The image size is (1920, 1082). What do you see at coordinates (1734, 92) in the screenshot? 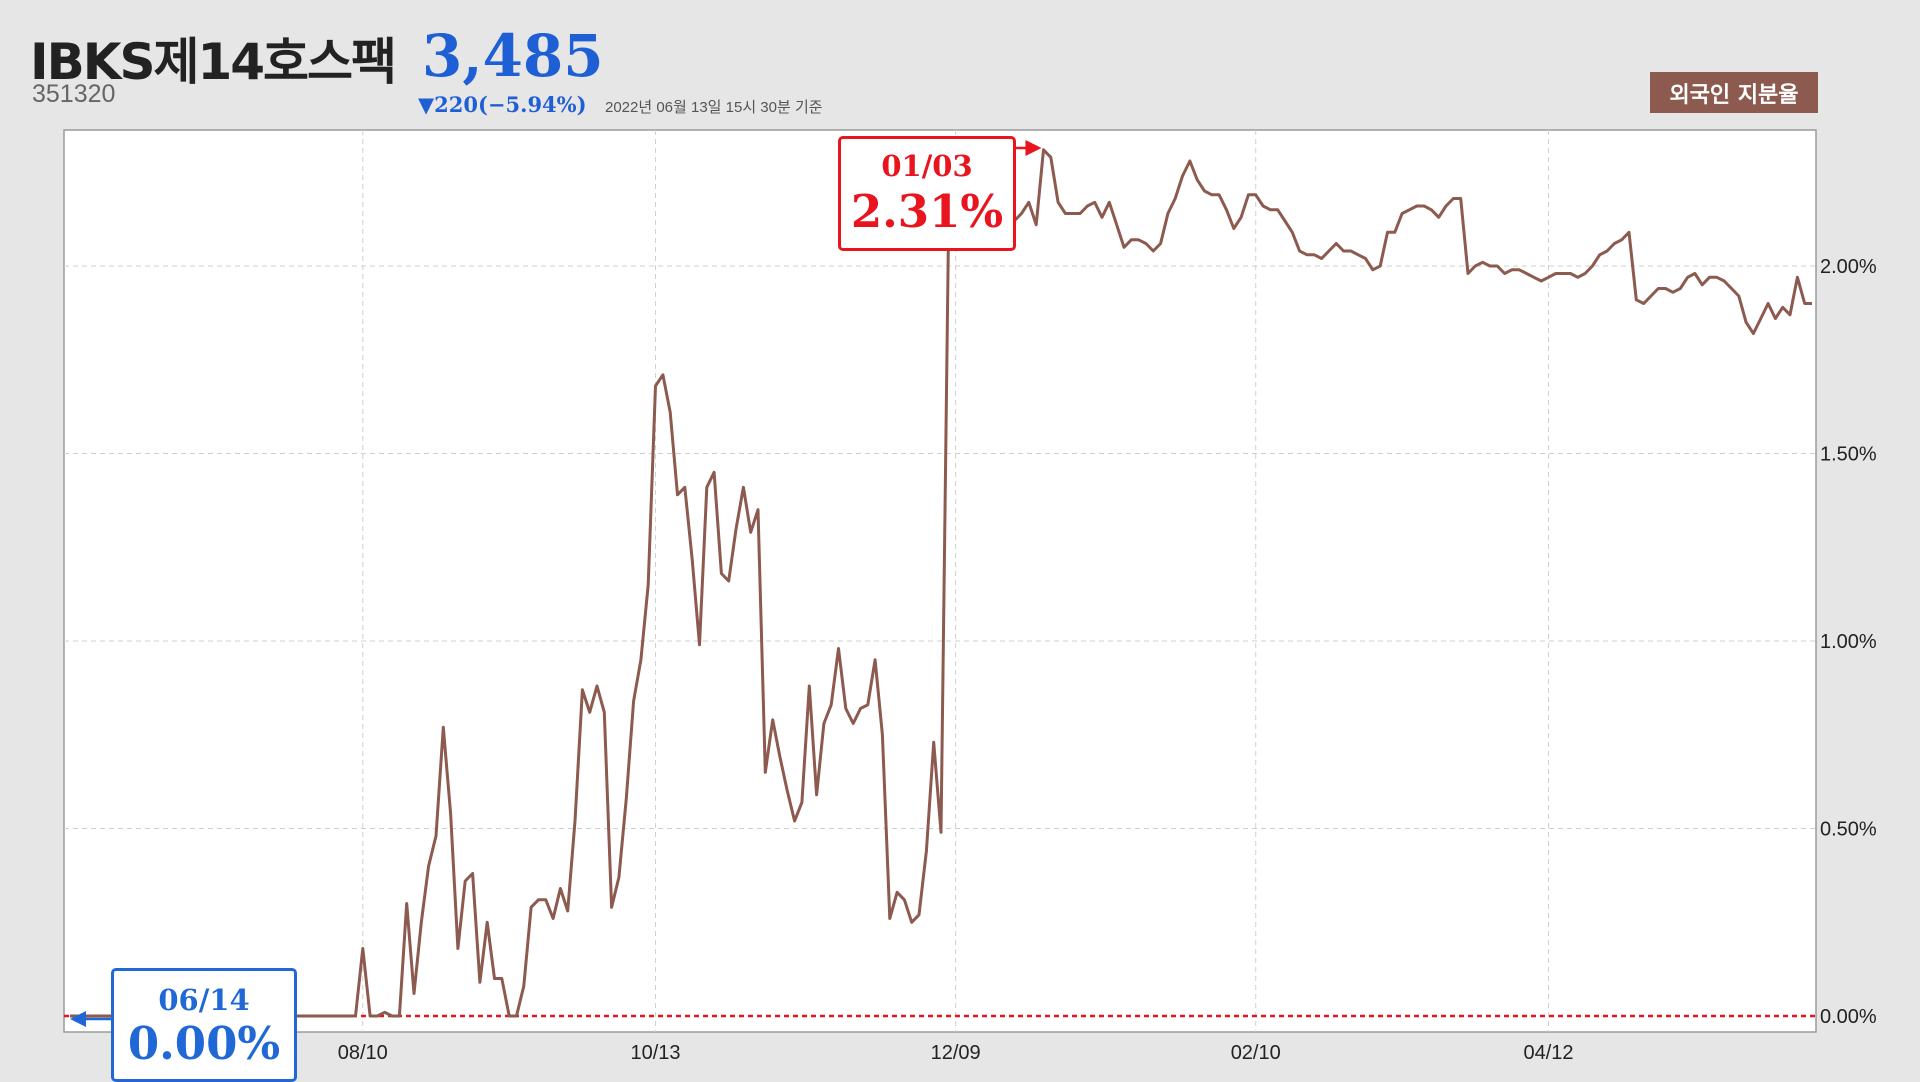
I see `foreign-ownership-badge: 외국인 지분율` at bounding box center [1734, 92].